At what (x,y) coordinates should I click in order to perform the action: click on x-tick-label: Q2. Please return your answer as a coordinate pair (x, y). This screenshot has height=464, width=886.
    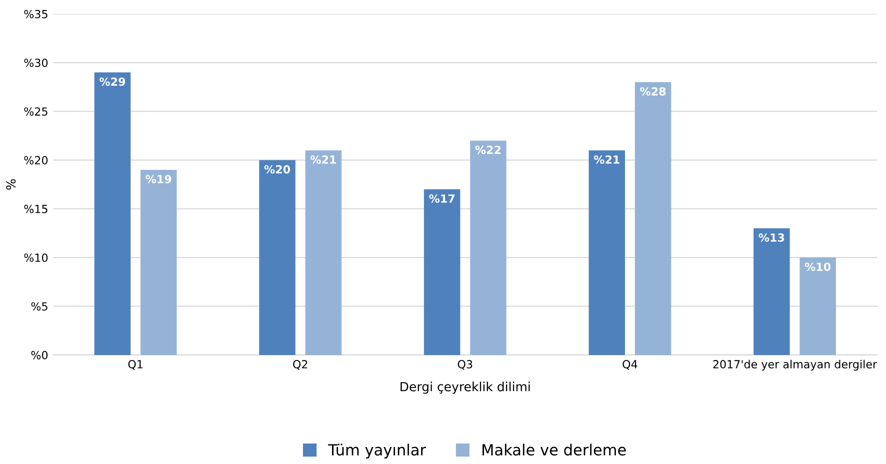
    Looking at the image, I should click on (300, 365).